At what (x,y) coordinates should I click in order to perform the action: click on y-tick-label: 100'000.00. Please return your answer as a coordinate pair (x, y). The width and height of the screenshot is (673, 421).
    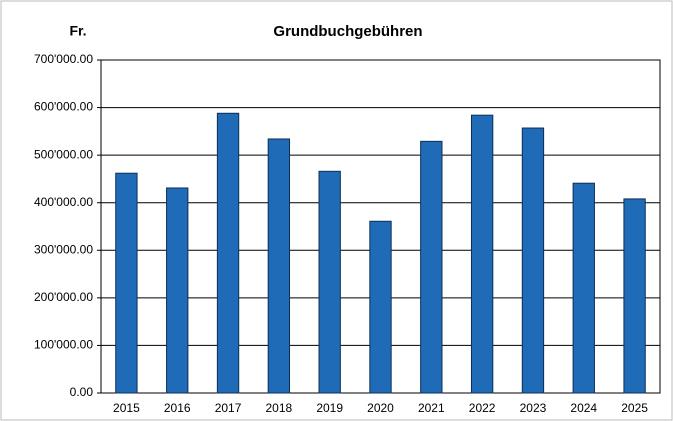
    Looking at the image, I should click on (63, 345).